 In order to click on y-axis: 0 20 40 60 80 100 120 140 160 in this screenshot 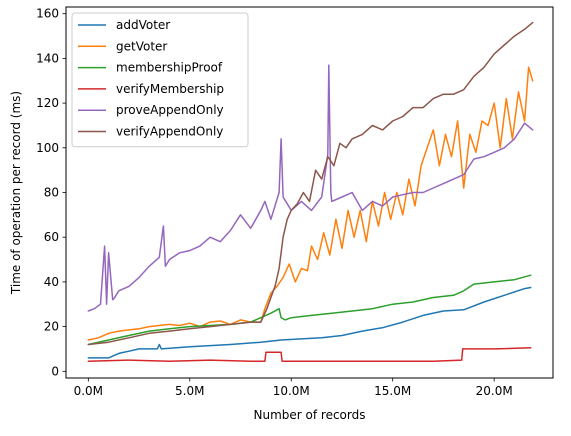, I will do `click(51, 192)`.